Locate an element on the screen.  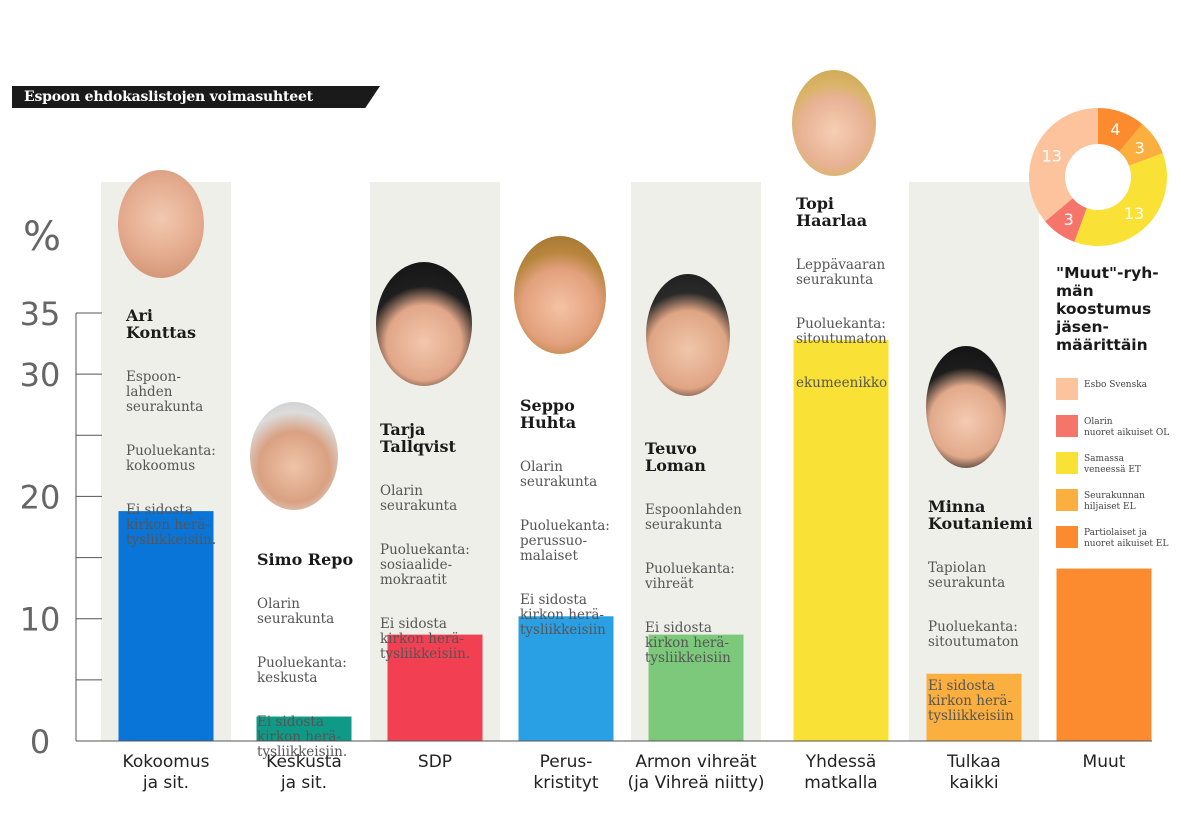
category-label: SDP is located at coordinates (435, 762).